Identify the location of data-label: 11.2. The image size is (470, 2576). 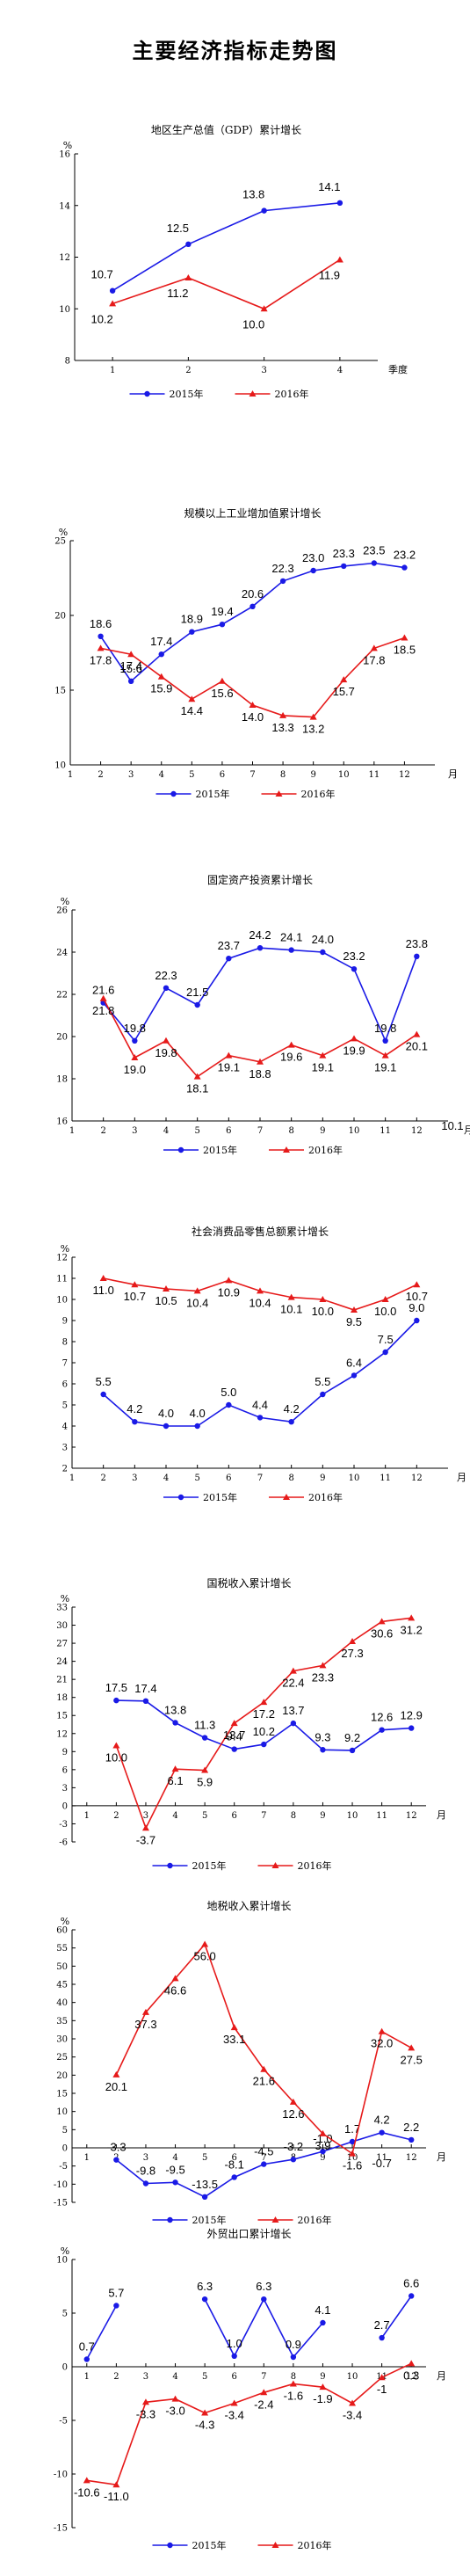
(177, 293).